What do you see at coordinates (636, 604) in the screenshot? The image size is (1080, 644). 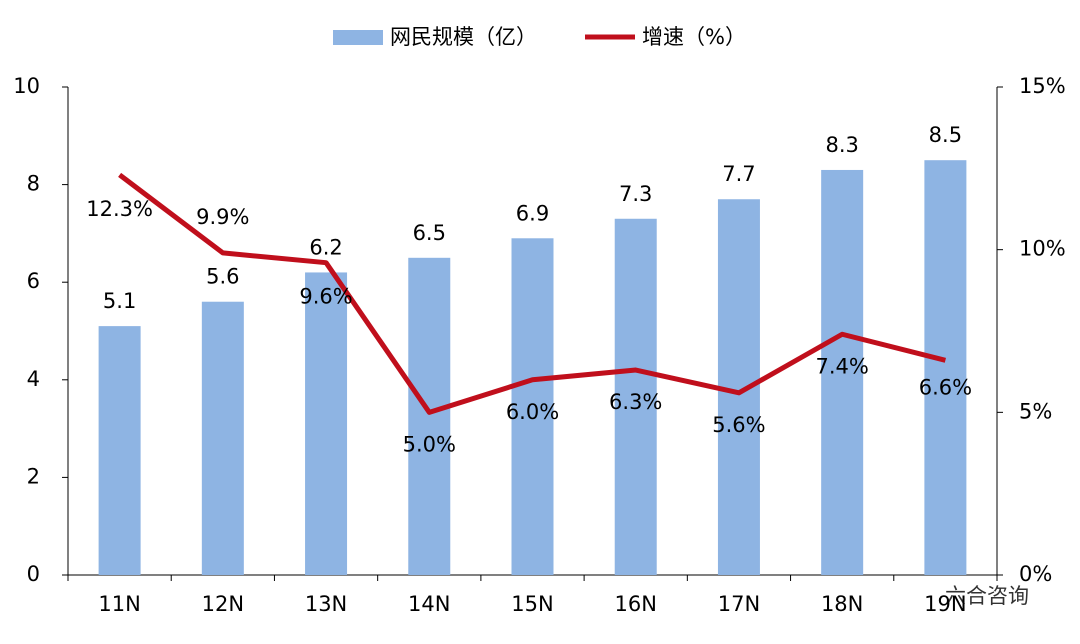 I see `x-tick-label: 16N` at bounding box center [636, 604].